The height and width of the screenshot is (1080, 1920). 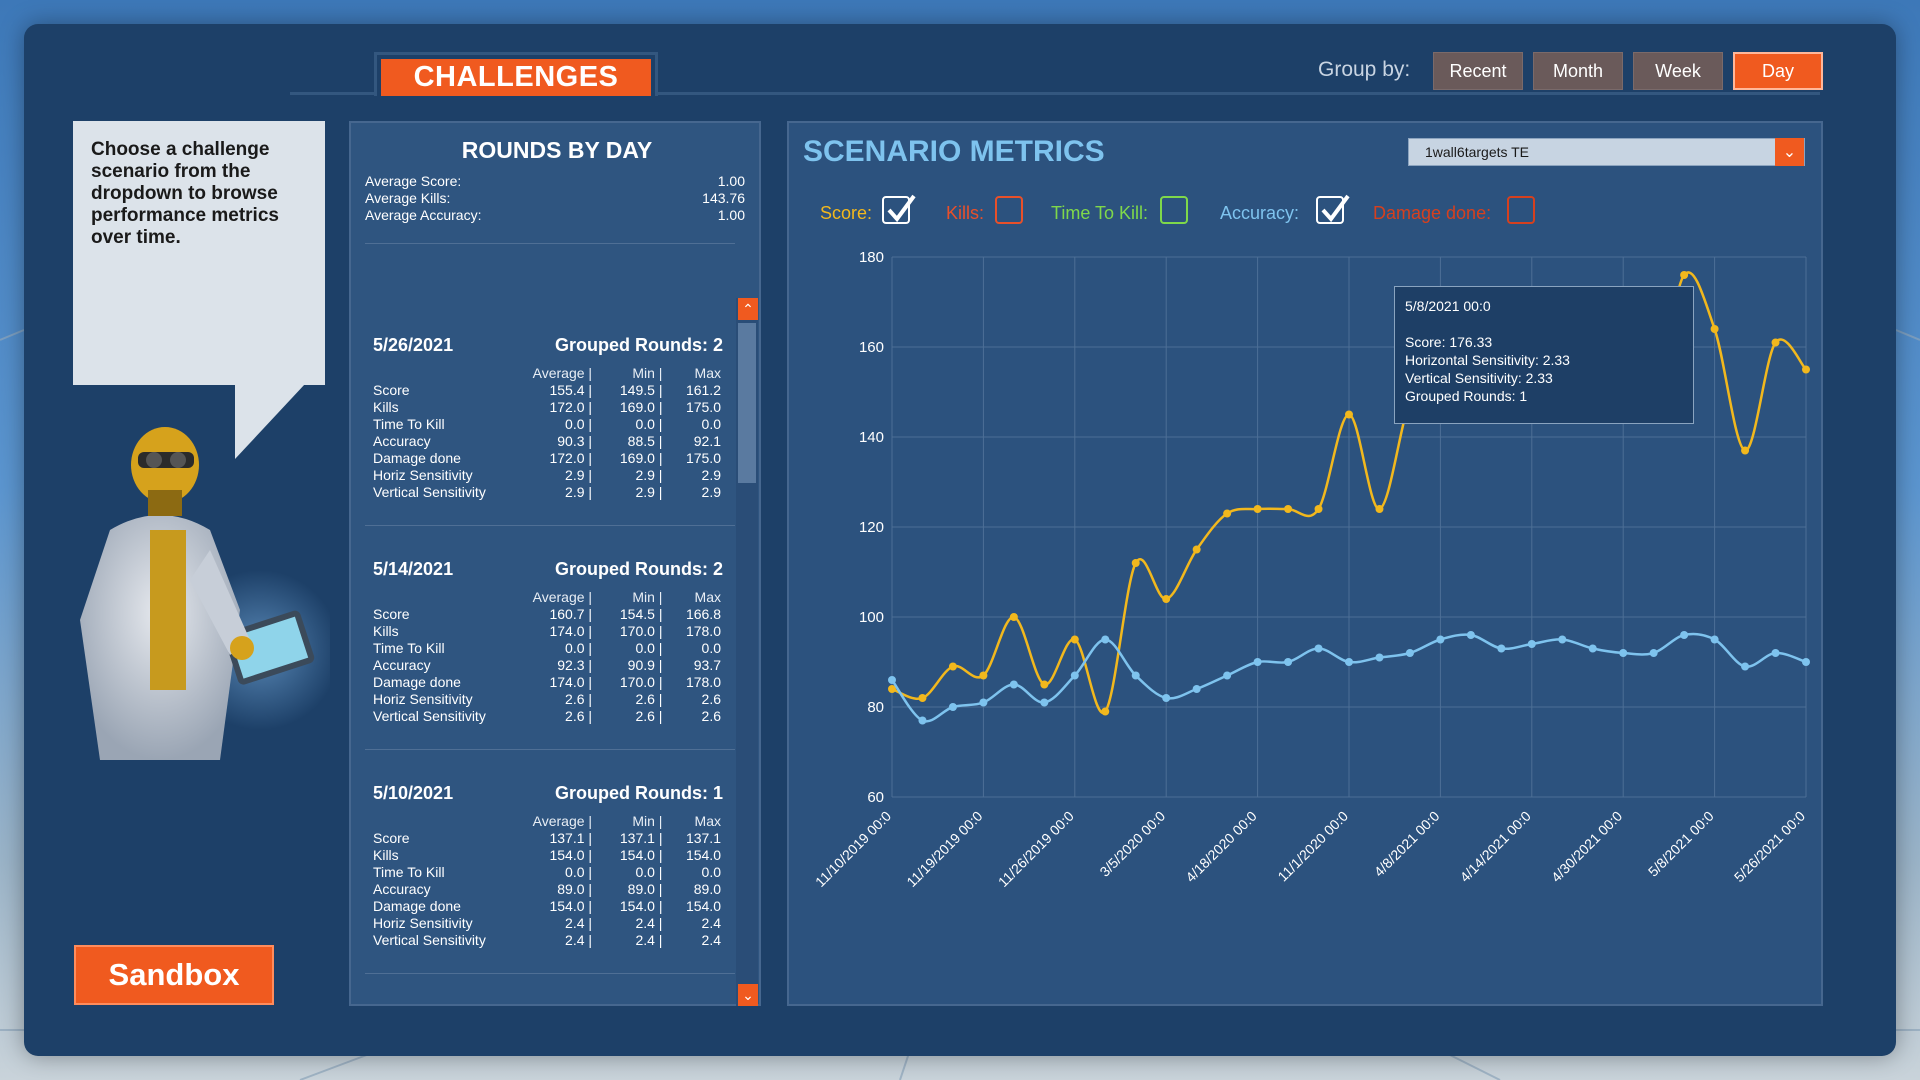 I want to click on checkmark-icon, so click(x=1335, y=208).